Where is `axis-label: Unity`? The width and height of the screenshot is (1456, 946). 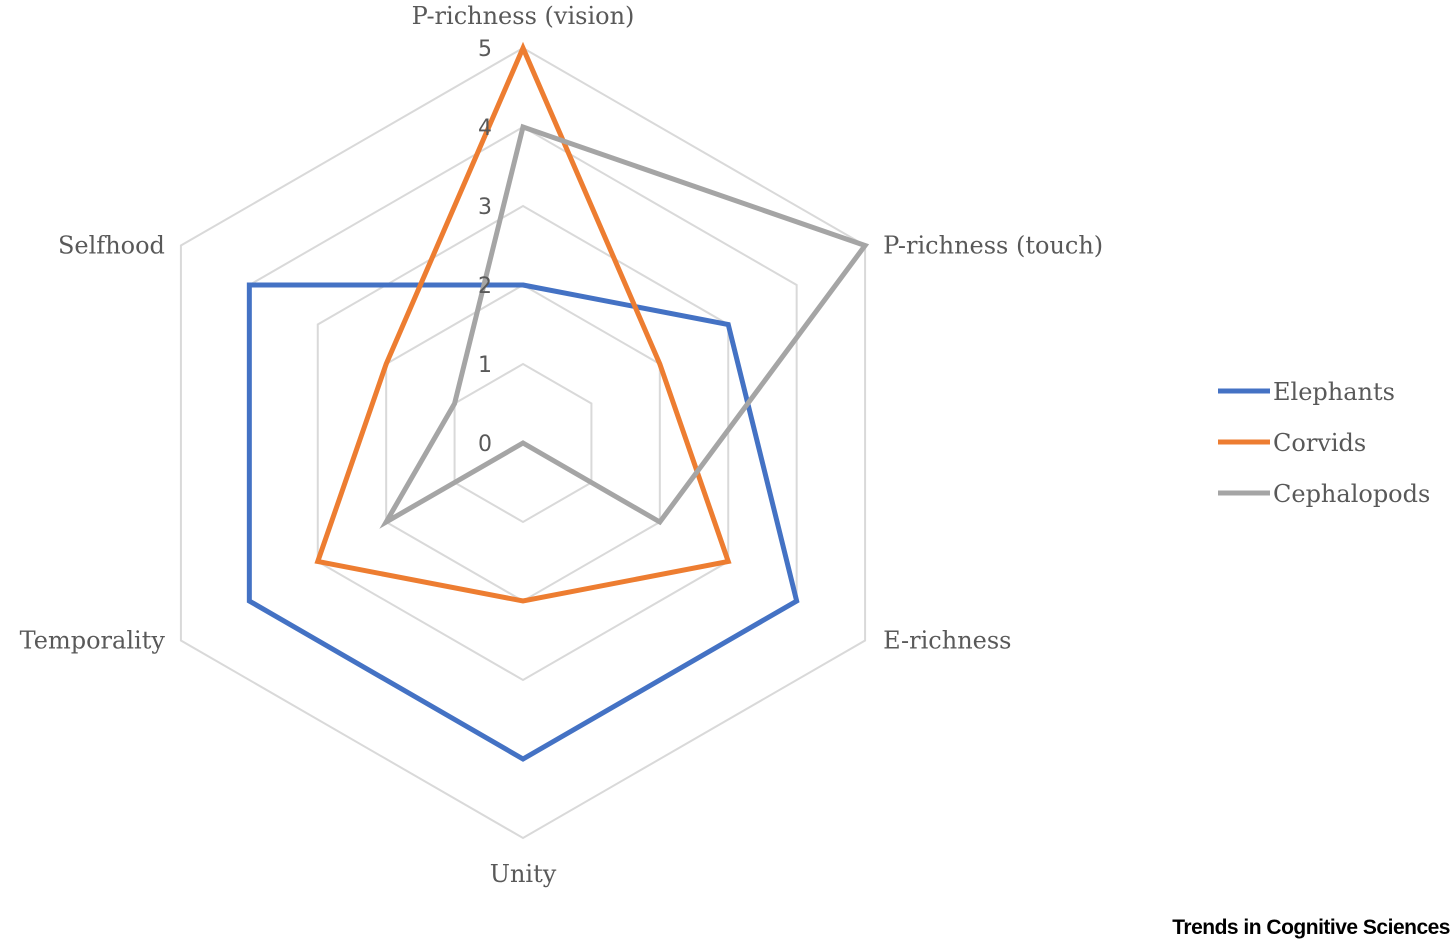 axis-label: Unity is located at coordinates (523, 874).